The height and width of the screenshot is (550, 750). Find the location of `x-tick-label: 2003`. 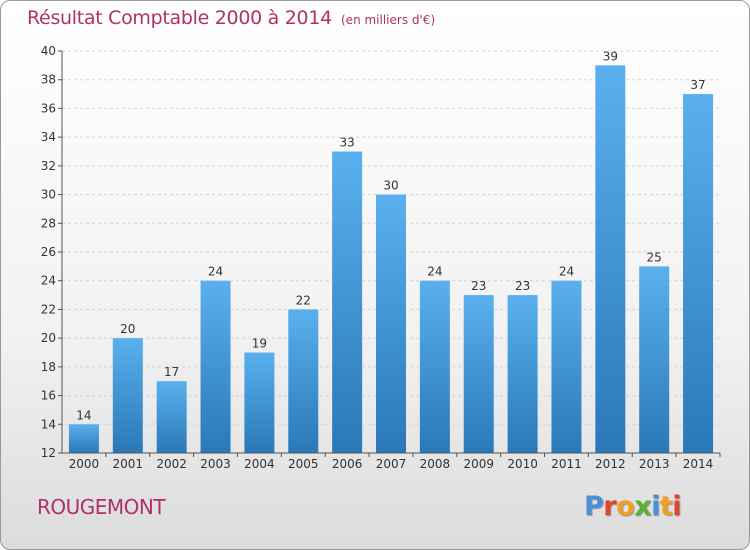

x-tick-label: 2003 is located at coordinates (215, 464).